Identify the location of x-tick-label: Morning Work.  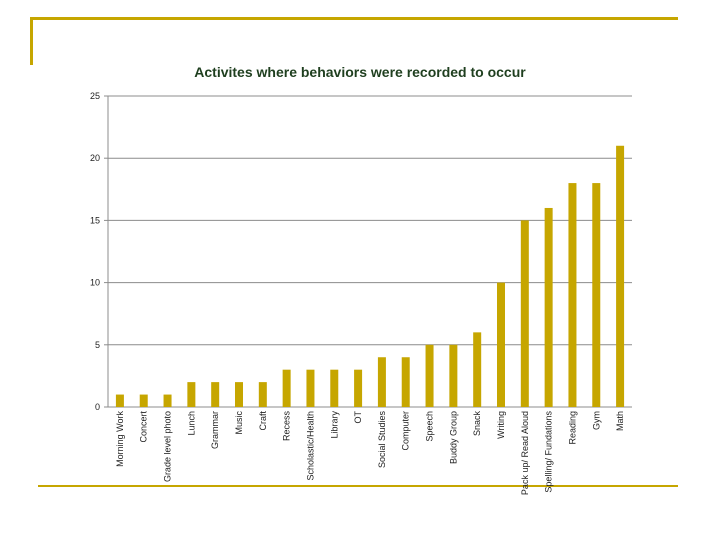
(120, 439).